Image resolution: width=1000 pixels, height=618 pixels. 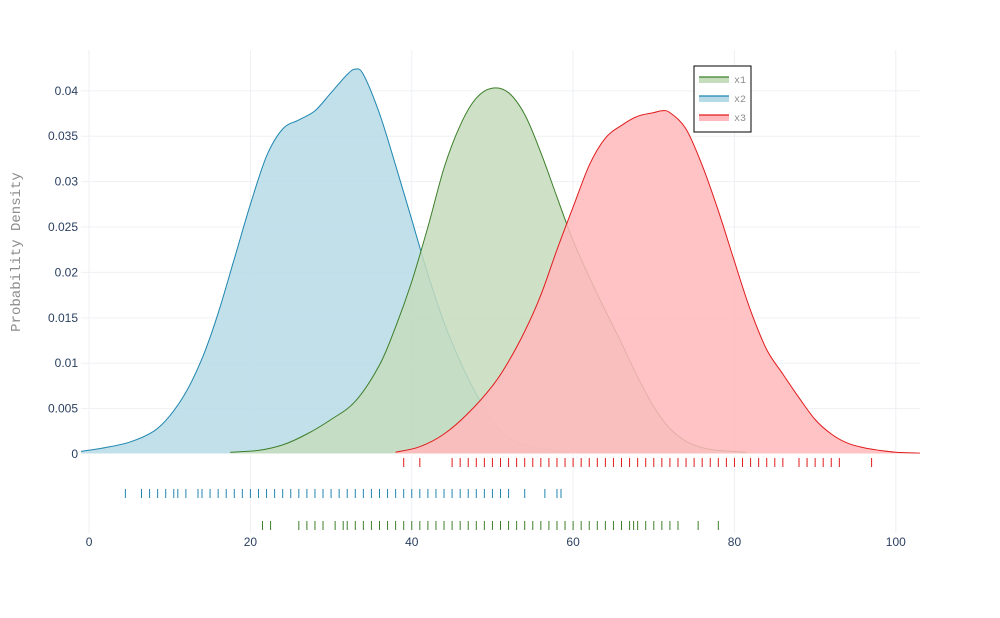 What do you see at coordinates (89, 542) in the screenshot?
I see `x-tick-label: 0` at bounding box center [89, 542].